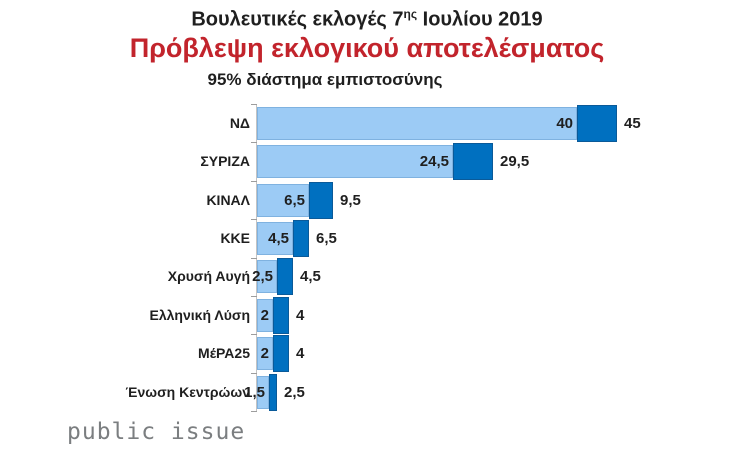 This screenshot has height=459, width=734. Describe the element at coordinates (235, 238) in the screenshot. I see `category-label: ΚΚΕ` at that location.